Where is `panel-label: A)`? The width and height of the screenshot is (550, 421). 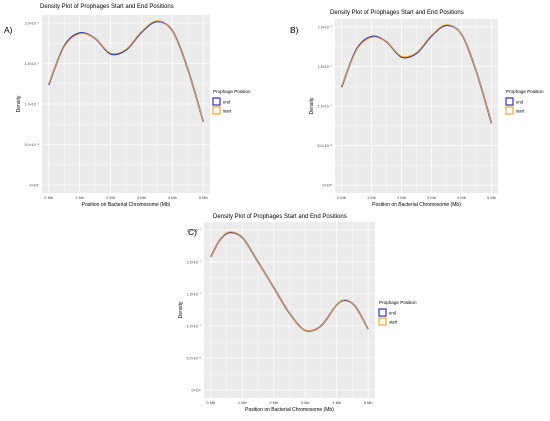 panel-label: A) is located at coordinates (8, 30).